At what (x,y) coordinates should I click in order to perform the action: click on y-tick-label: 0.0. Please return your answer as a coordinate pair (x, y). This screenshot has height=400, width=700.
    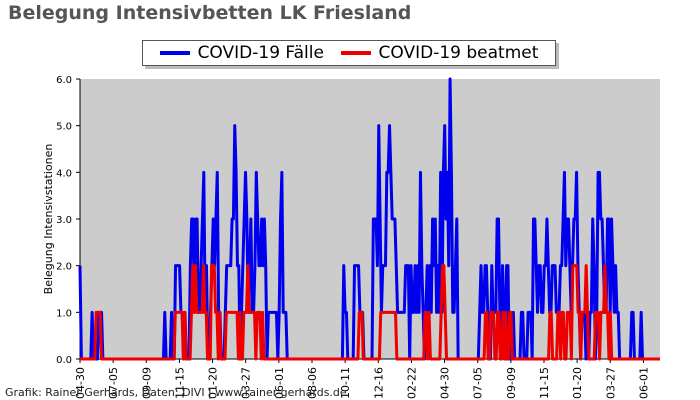
    Looking at the image, I should click on (64, 360).